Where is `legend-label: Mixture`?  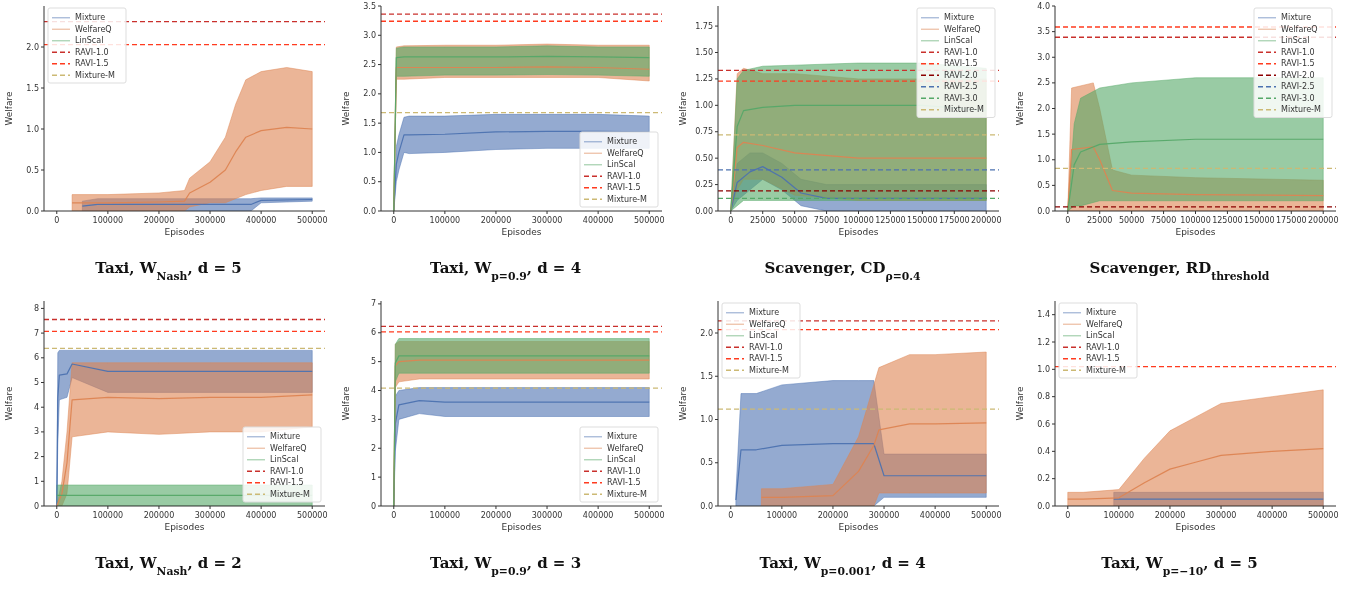 legend-label: Mixture is located at coordinates (959, 18).